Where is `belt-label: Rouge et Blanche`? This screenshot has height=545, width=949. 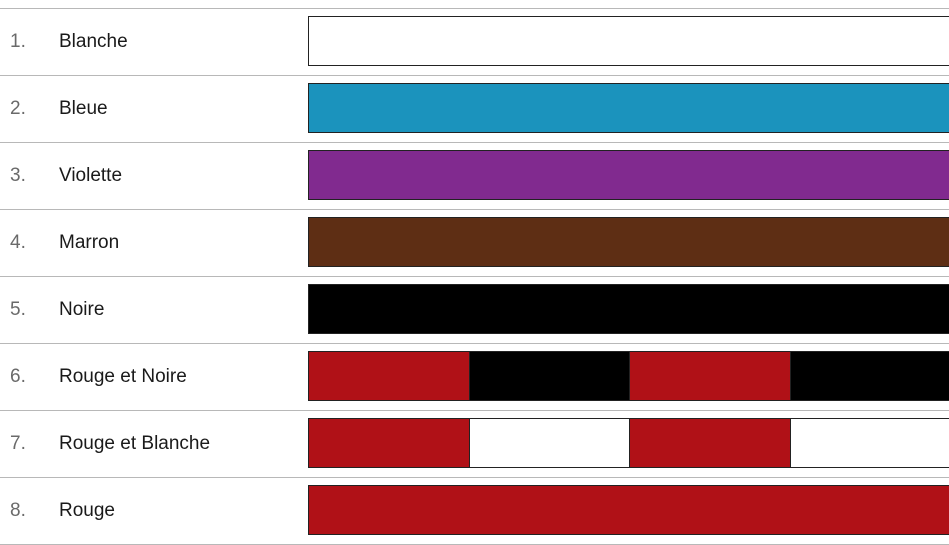
belt-label: Rouge et Blanche is located at coordinates (134, 443).